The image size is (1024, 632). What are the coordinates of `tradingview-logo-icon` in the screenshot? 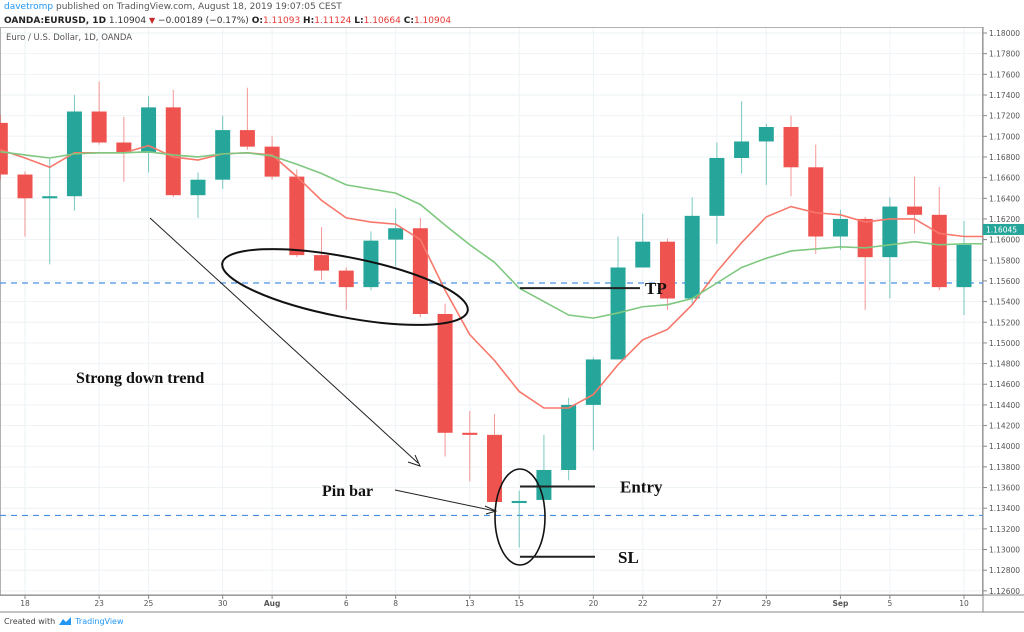 It's located at (65, 621).